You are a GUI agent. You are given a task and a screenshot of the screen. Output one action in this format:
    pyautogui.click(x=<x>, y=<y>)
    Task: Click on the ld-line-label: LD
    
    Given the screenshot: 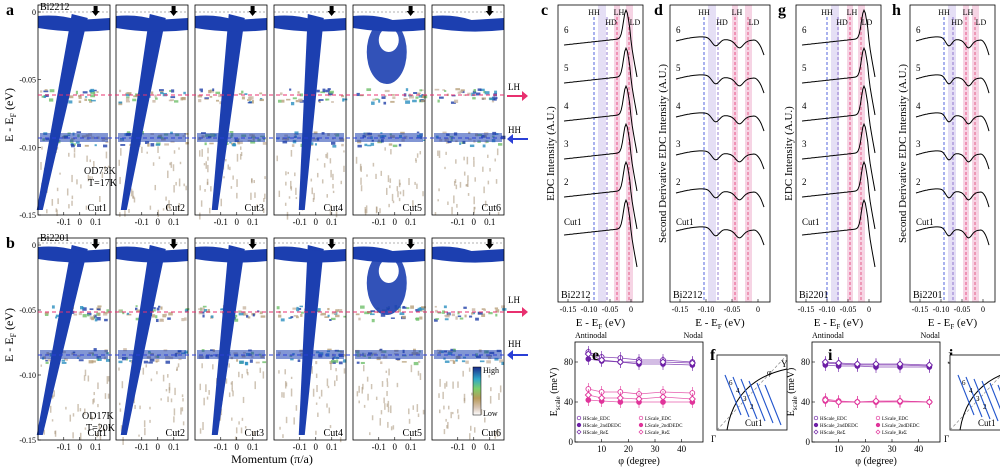 What is the action you would take?
    pyautogui.click(x=754, y=22)
    